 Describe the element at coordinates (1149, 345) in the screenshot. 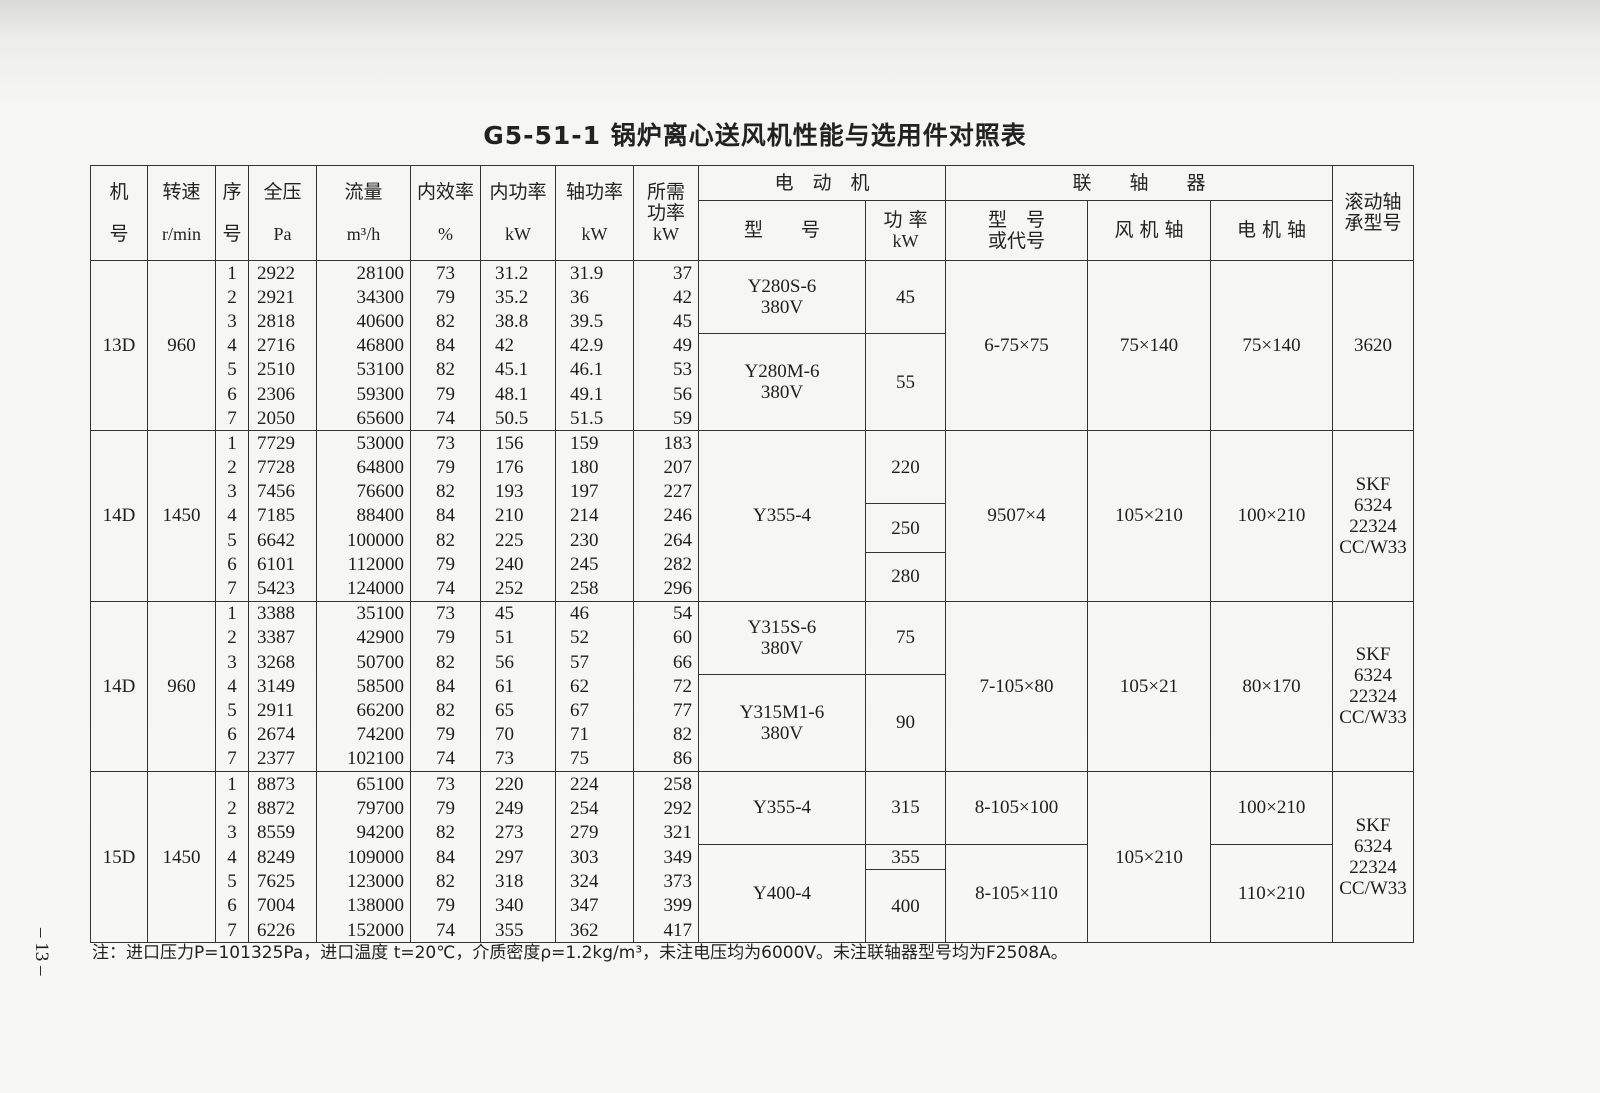

I see `fan-shaft-cell: 75×140` at that location.